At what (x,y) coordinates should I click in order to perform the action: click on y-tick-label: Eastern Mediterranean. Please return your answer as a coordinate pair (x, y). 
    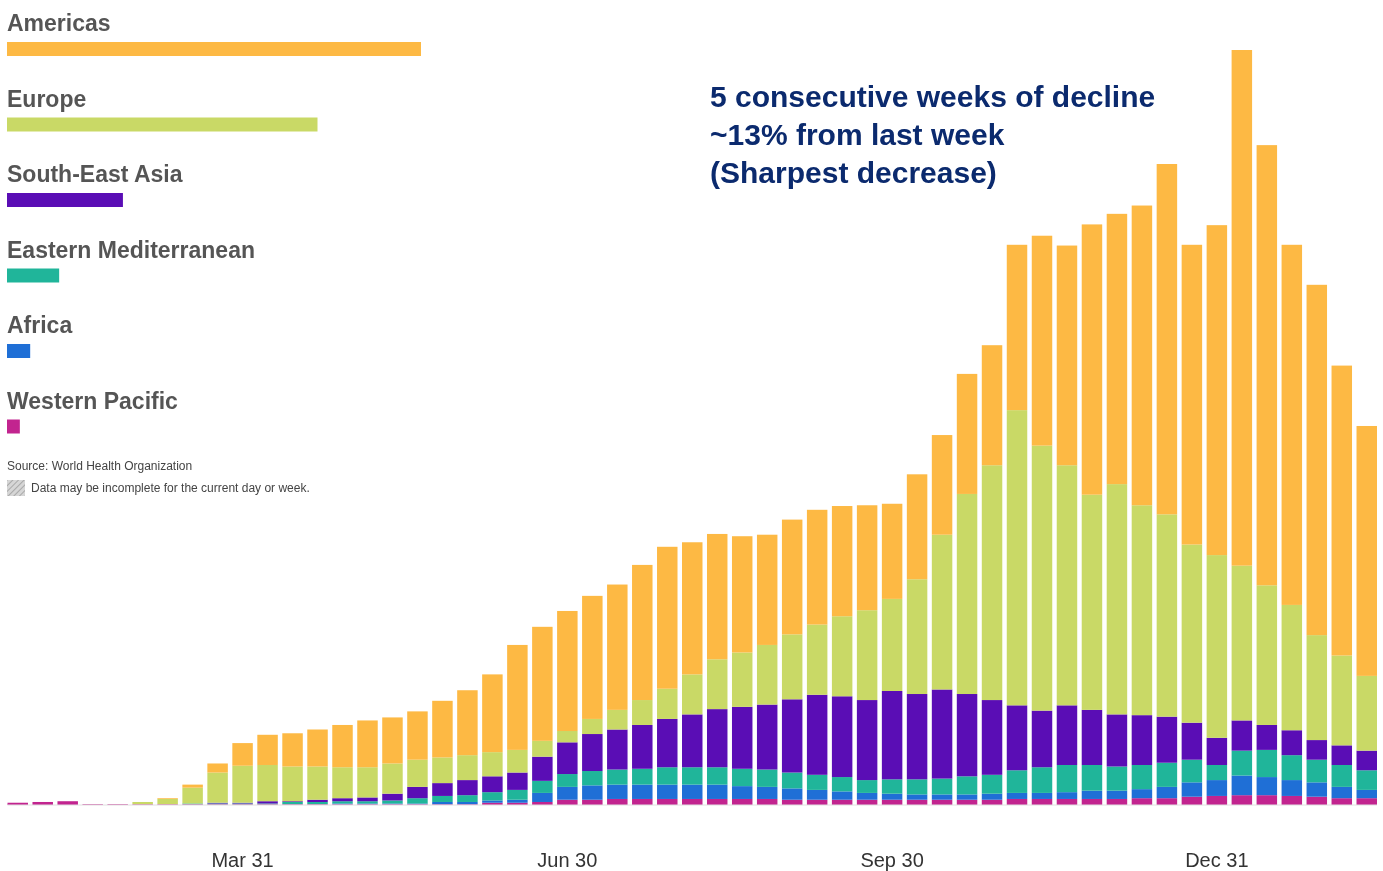
    Looking at the image, I should click on (131, 249).